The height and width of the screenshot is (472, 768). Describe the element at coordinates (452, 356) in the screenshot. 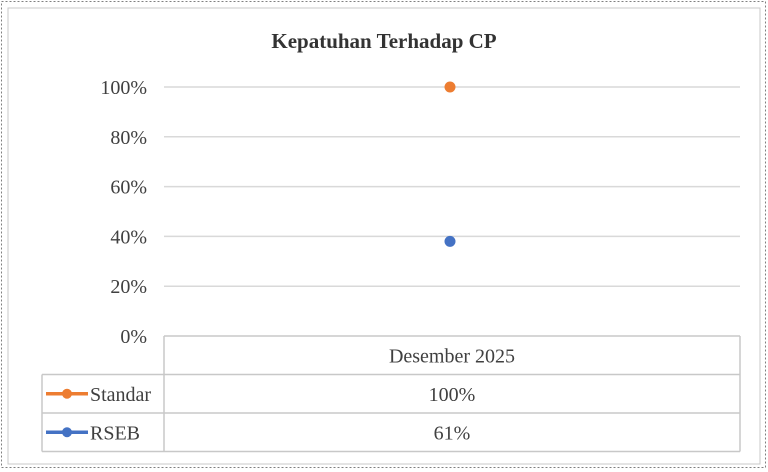

I see `x-category-label: Desember 2025` at that location.